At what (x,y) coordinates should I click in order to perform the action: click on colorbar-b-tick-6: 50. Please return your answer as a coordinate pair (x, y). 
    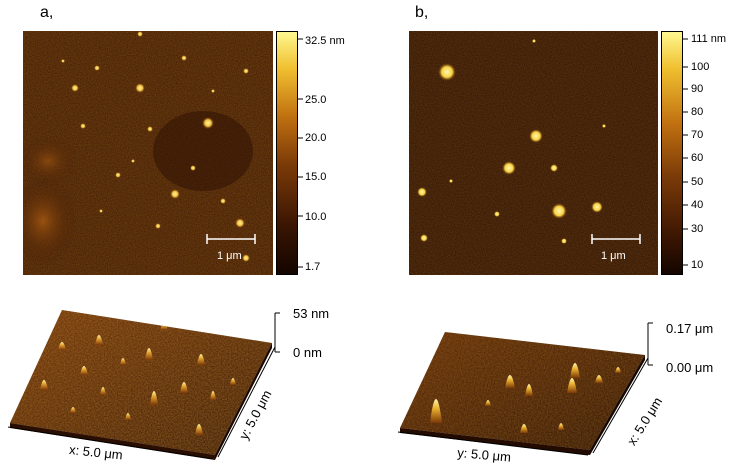
    Looking at the image, I should click on (697, 182).